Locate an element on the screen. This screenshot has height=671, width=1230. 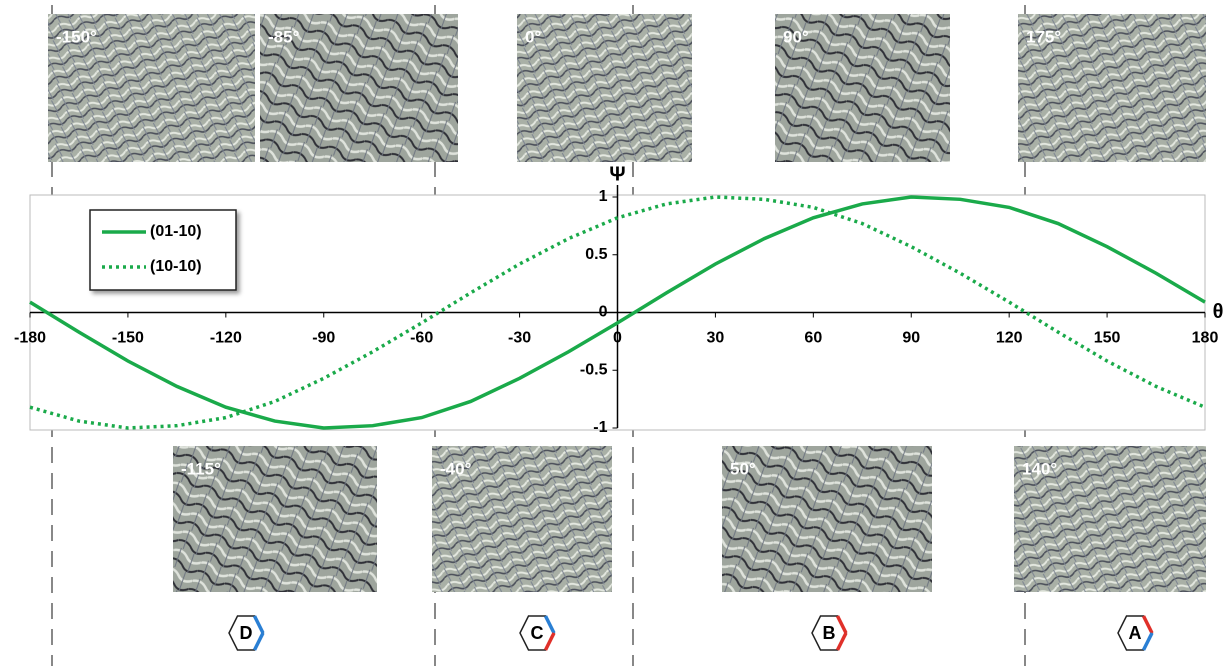
x-tick-label: -120 is located at coordinates (226, 338).